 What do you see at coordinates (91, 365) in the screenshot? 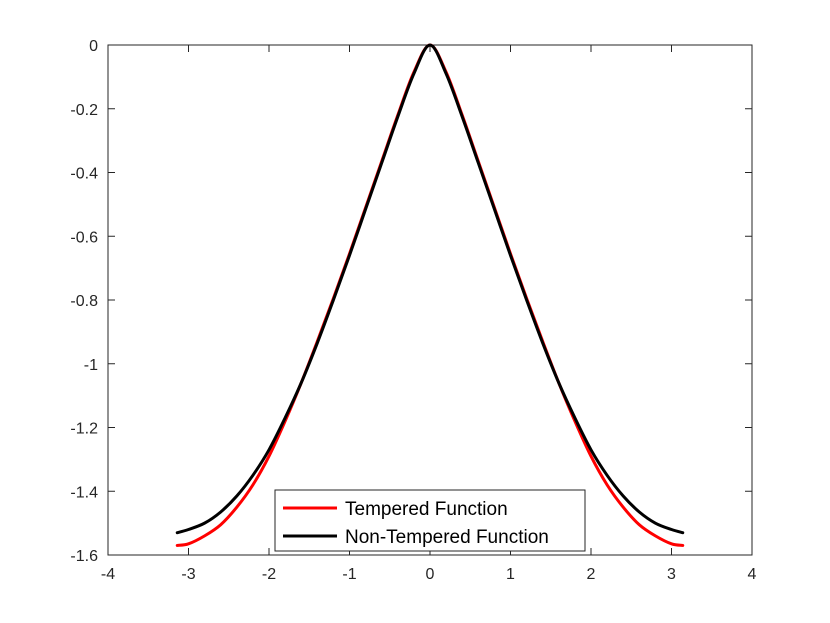
I see `y-tick-label: -1` at bounding box center [91, 365].